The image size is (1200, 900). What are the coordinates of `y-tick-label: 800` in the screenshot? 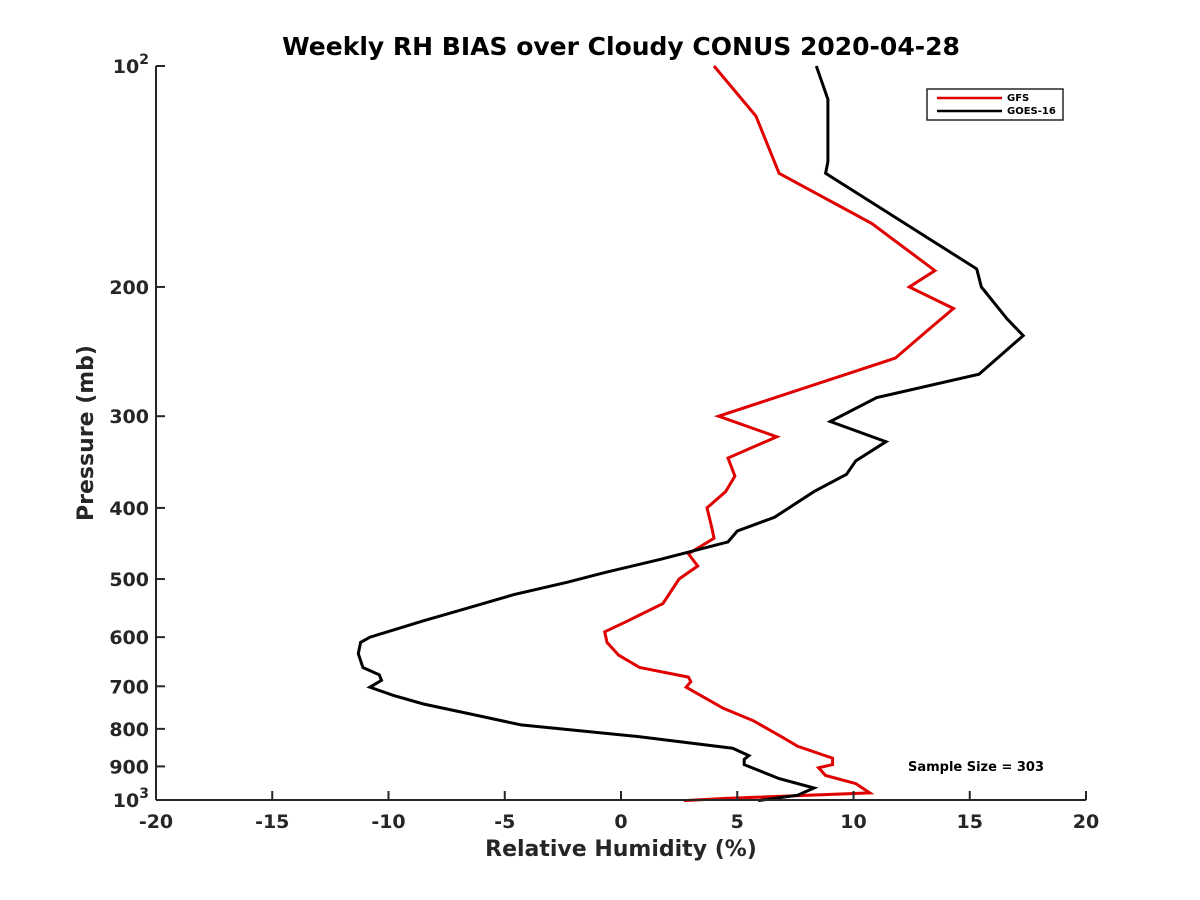 It's located at (129, 730).